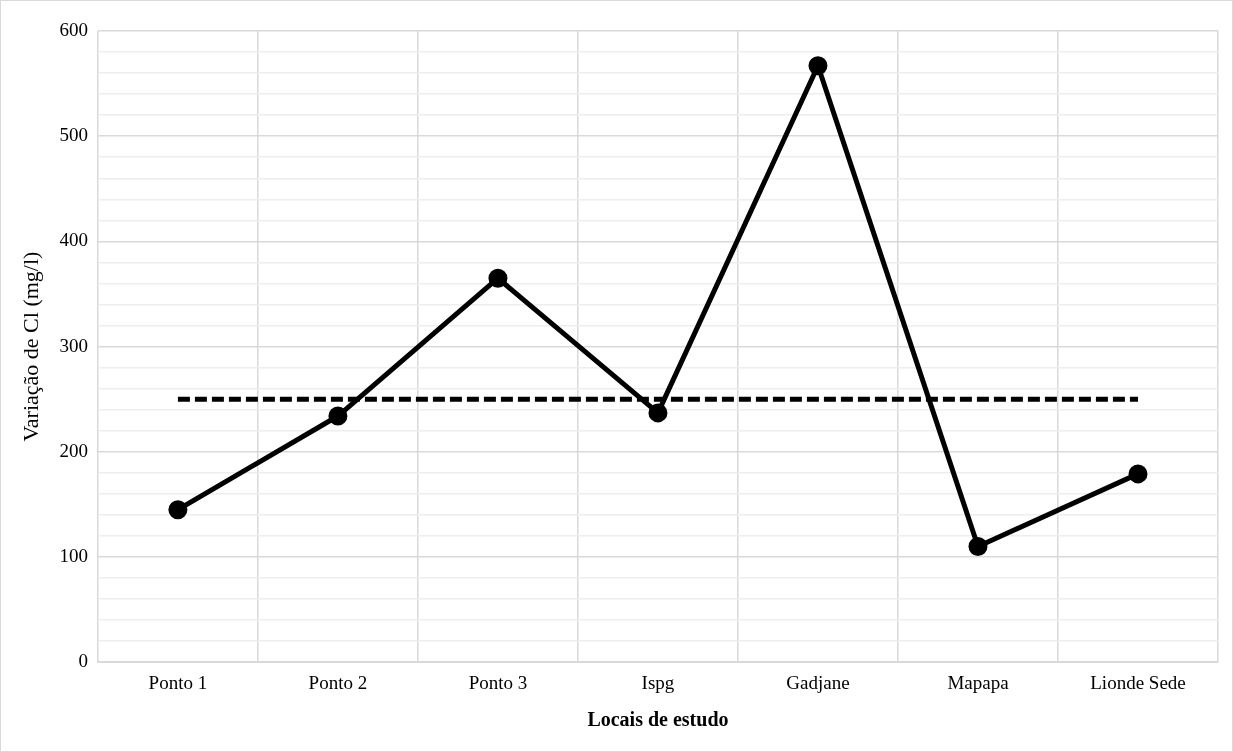 The width and height of the screenshot is (1233, 752). I want to click on x-tick-label: Ponto 1, so click(178, 682).